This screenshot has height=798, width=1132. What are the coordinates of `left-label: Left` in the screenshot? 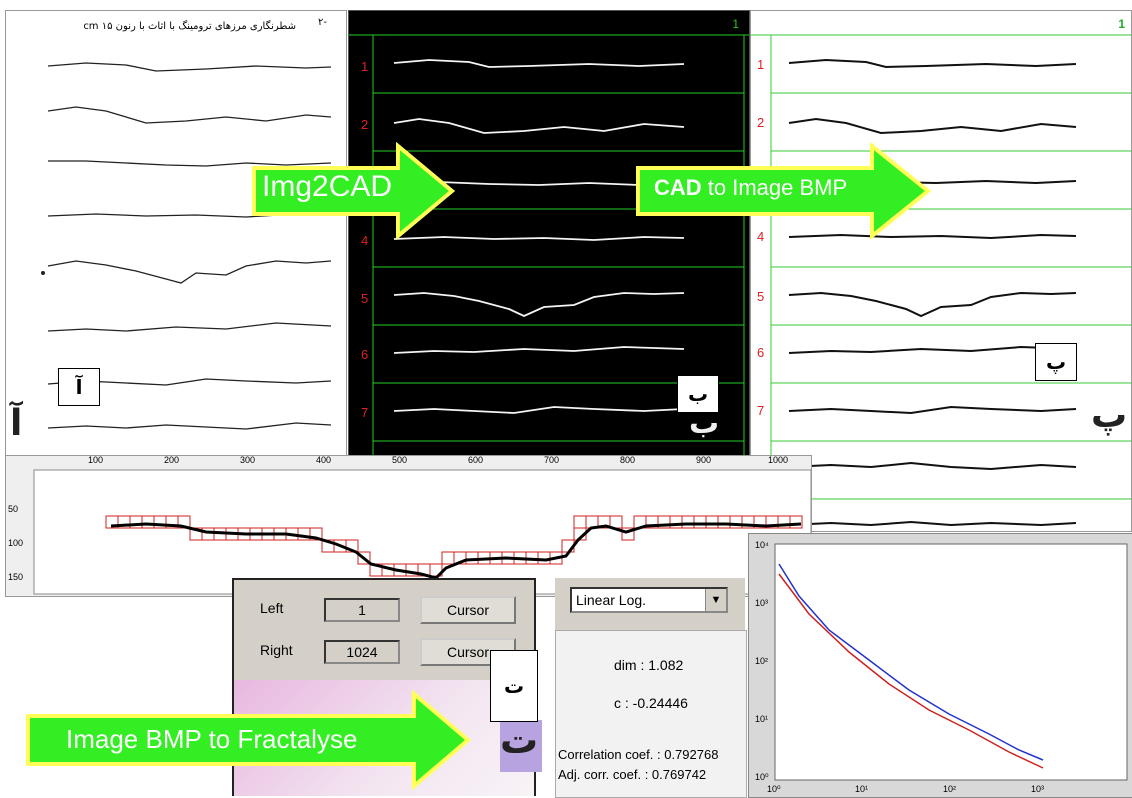 It's located at (272, 608).